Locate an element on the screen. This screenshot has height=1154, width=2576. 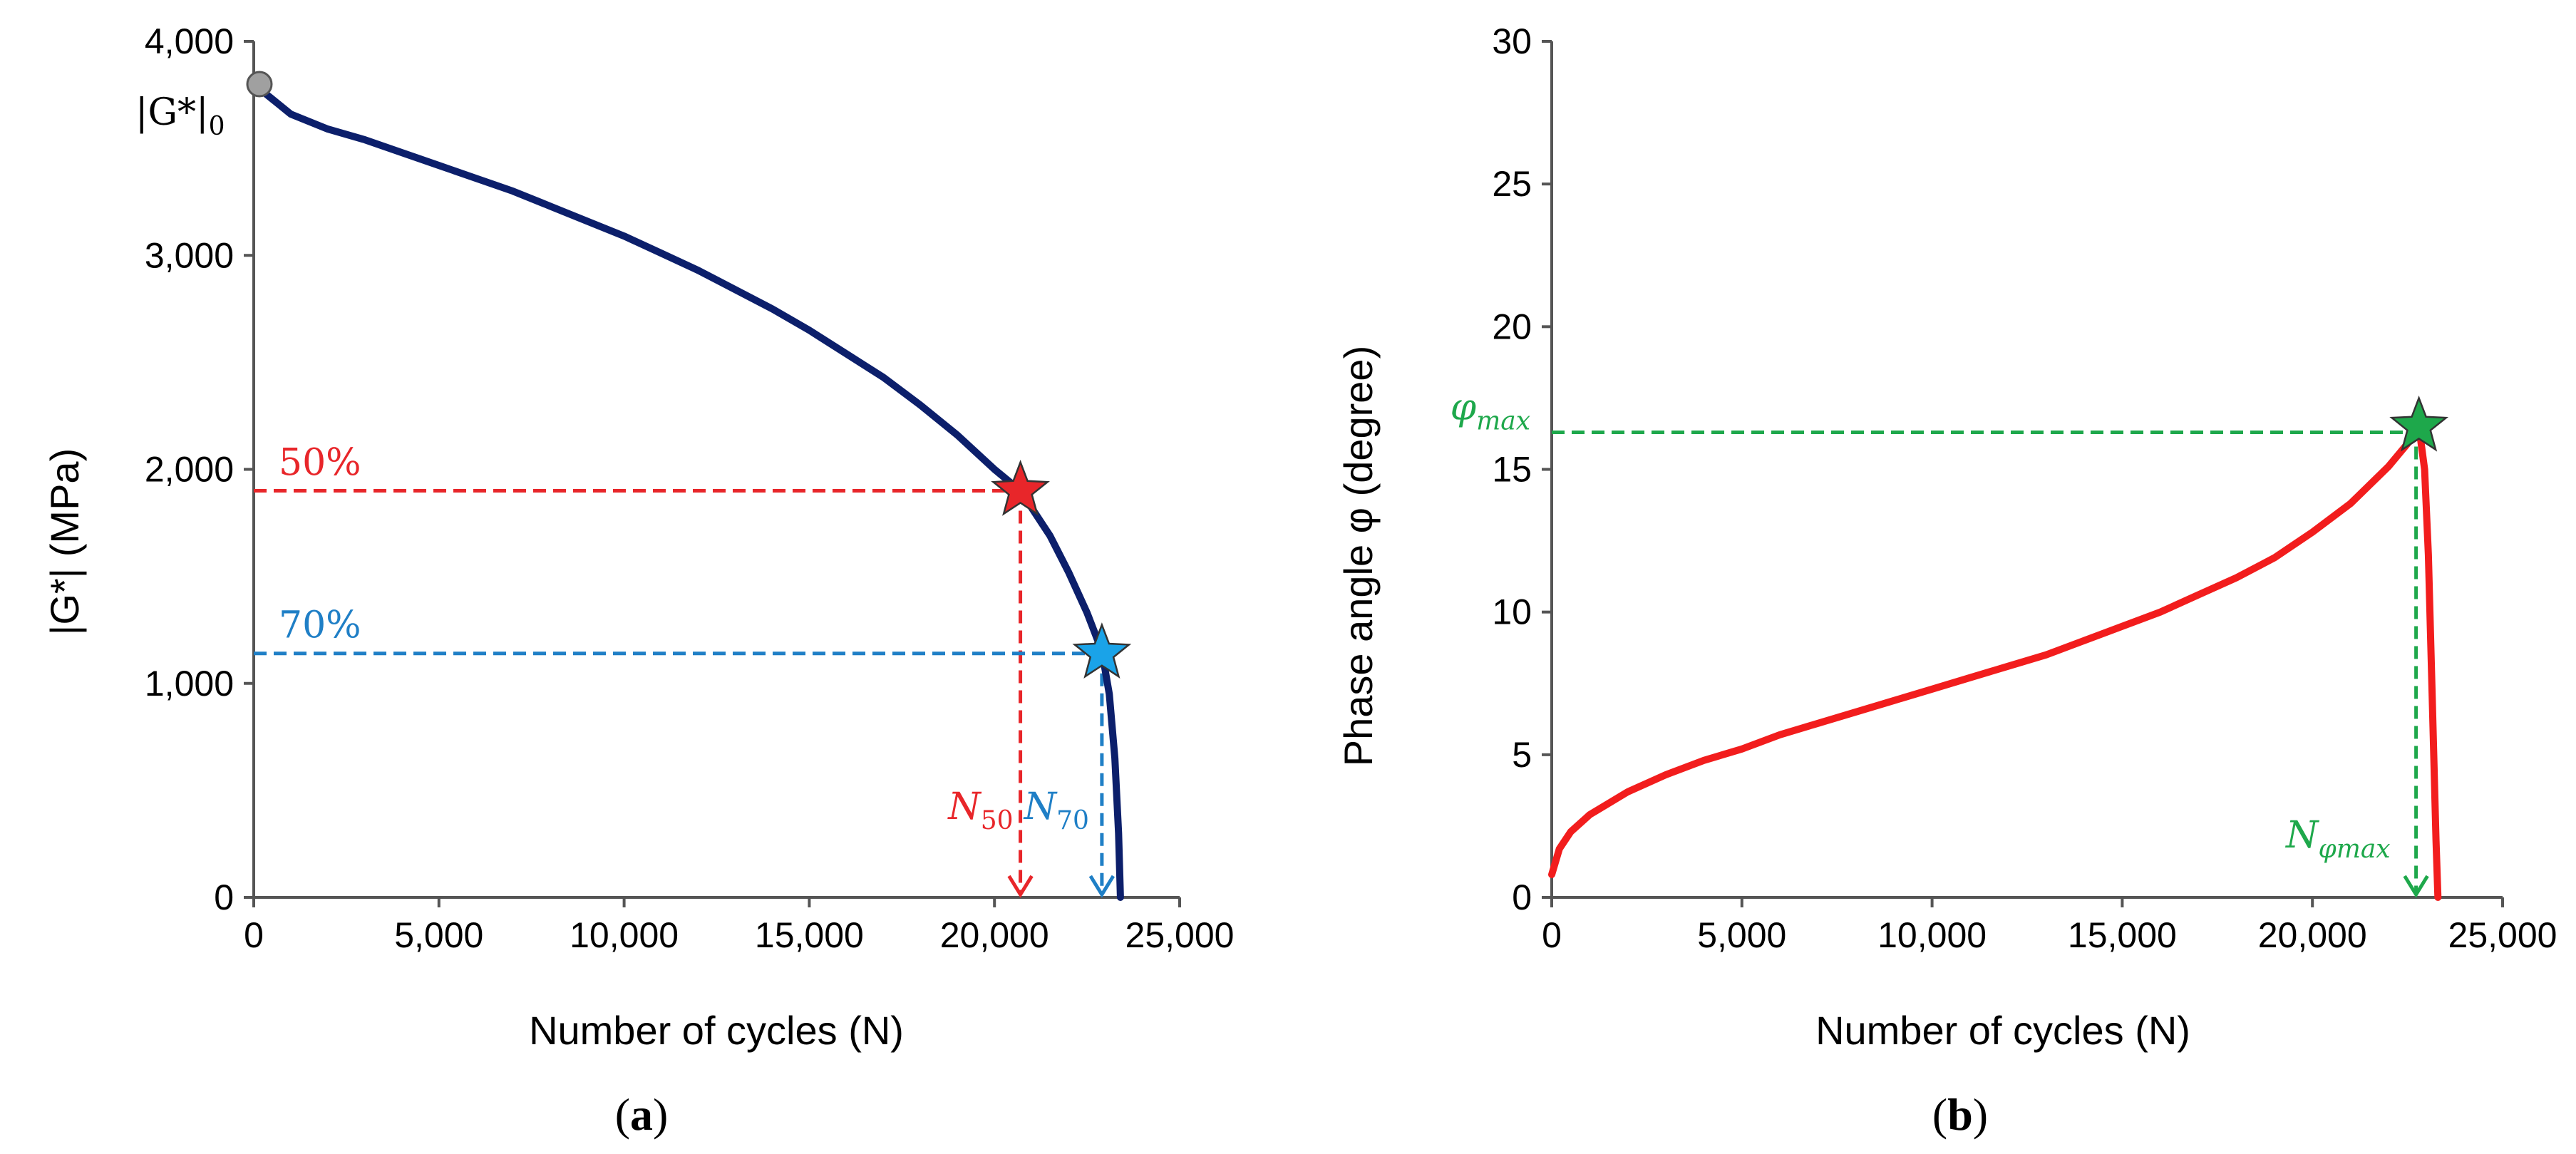
y-tick-label: 3,000 is located at coordinates (189, 255).